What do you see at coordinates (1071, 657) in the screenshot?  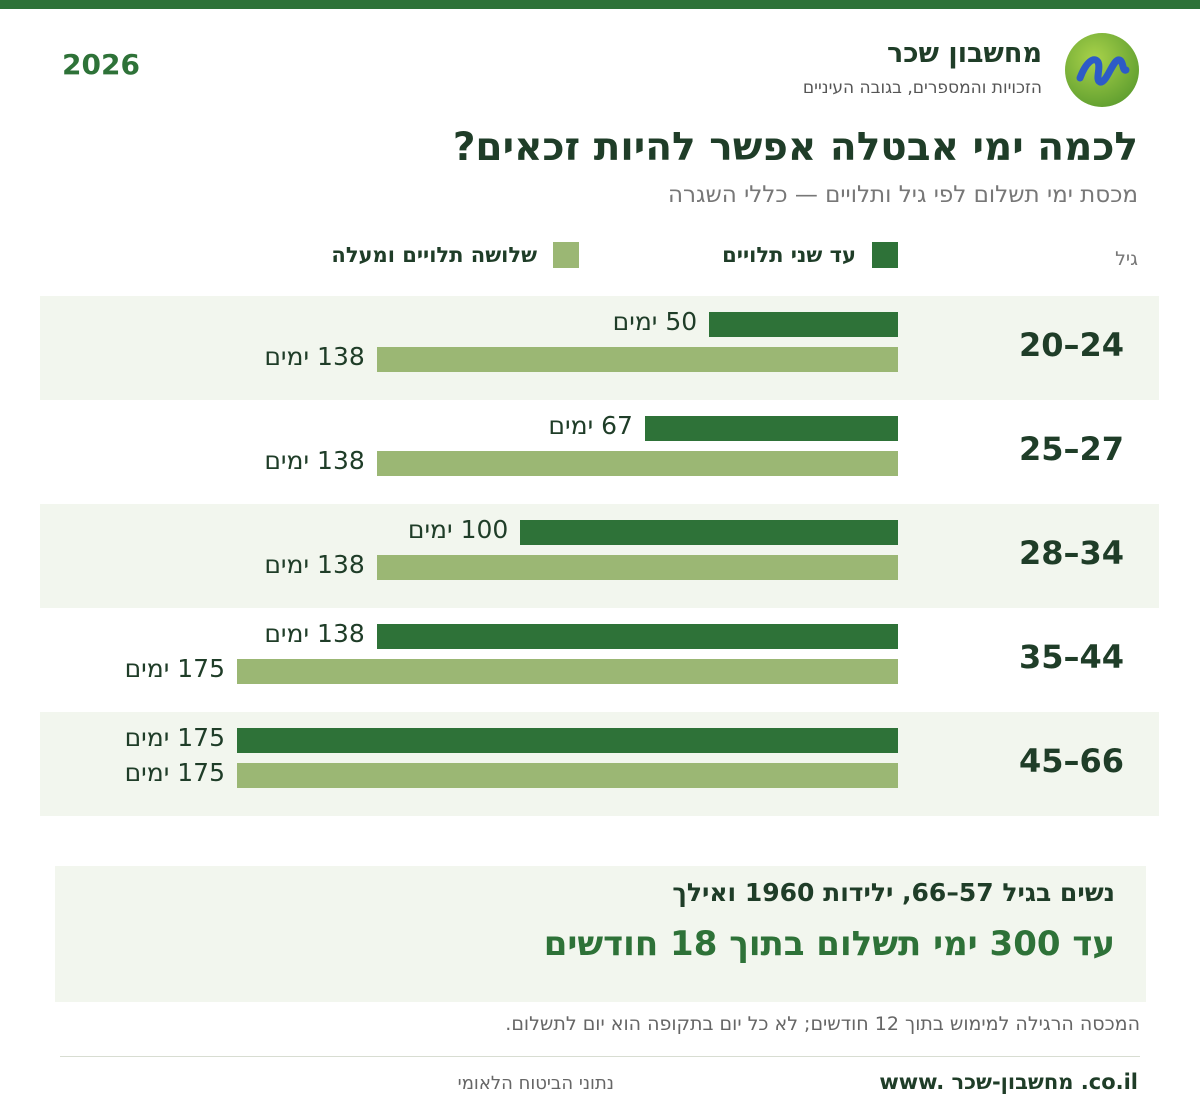 I see `age-category-label: 35–44` at bounding box center [1071, 657].